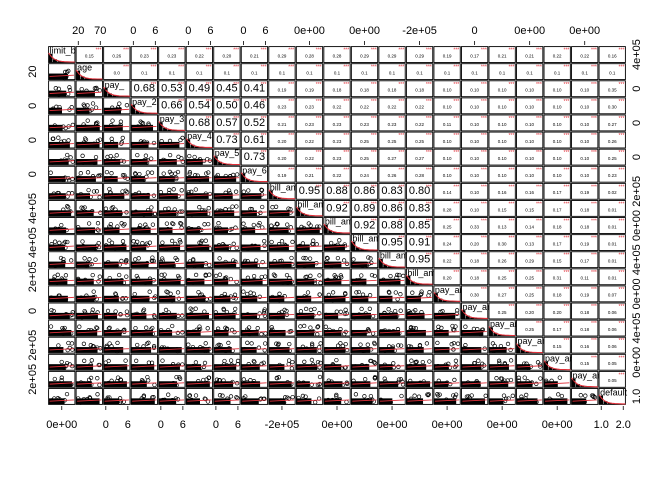 This screenshot has width=672, height=480. I want to click on correlation-value: 0.50, so click(226, 106).